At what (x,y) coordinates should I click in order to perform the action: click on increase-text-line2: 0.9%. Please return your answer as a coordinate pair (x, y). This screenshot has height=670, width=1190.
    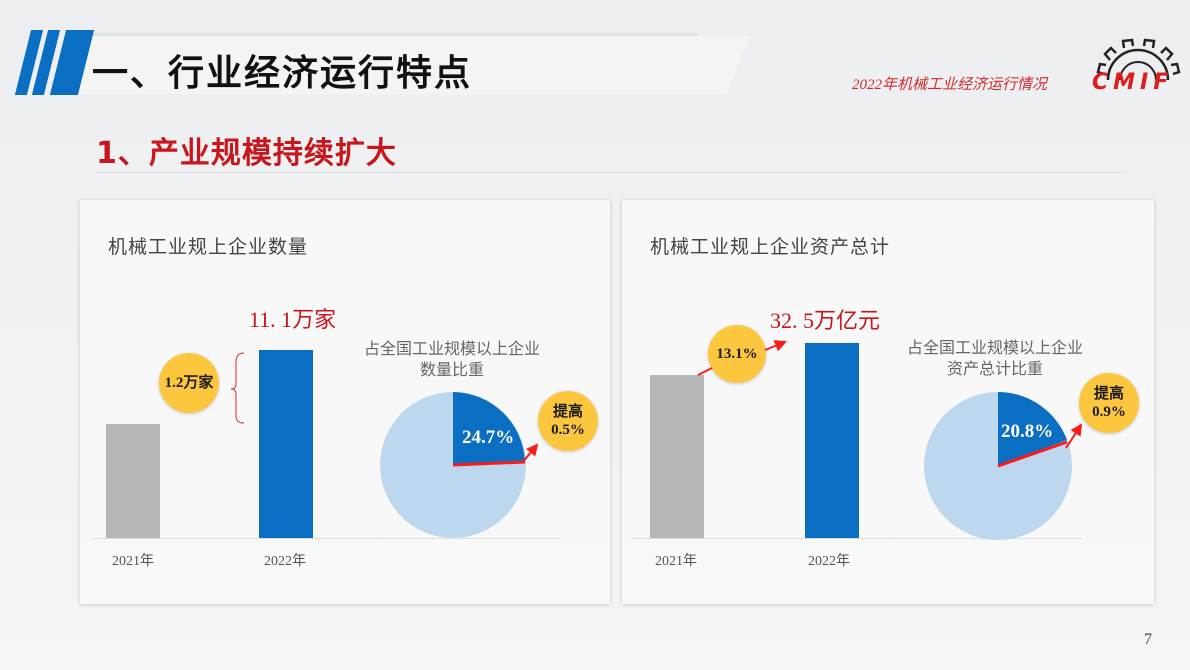
    Looking at the image, I should click on (1109, 412).